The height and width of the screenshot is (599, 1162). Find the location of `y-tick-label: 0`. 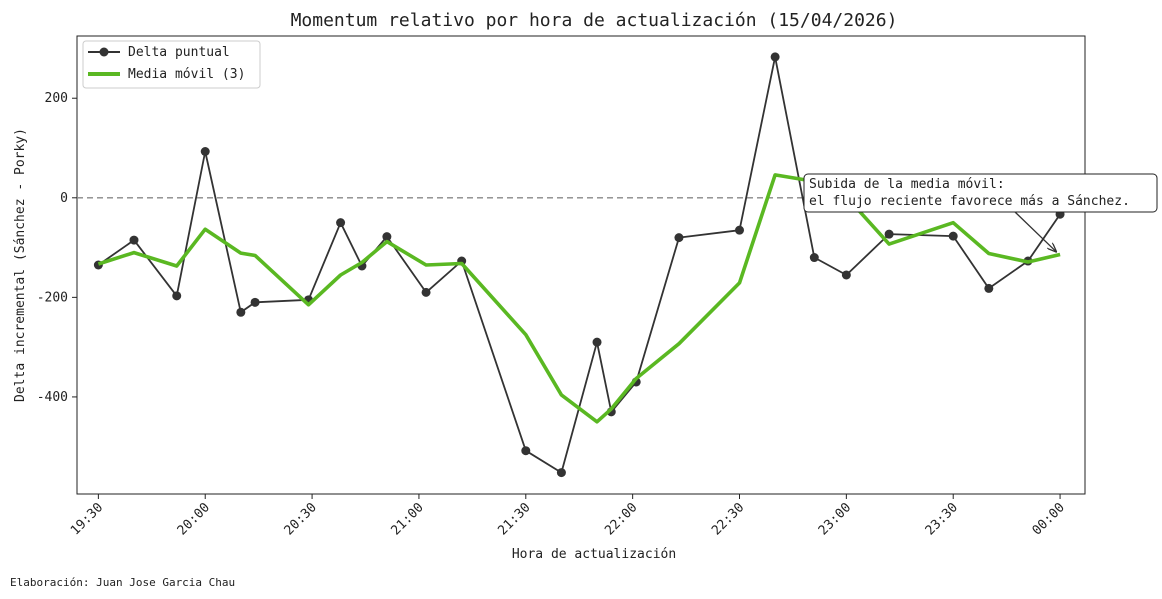

y-tick-label: 0 is located at coordinates (64, 198).